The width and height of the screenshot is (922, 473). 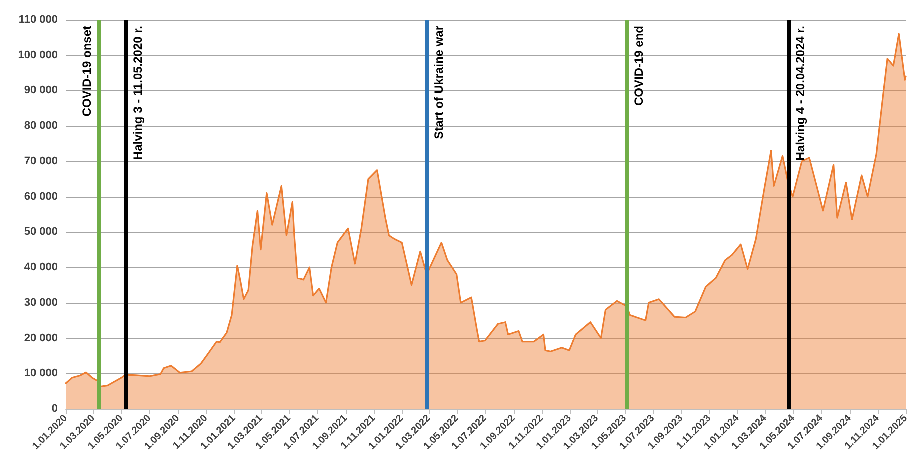 I want to click on y-tick-label: 90 000, so click(x=41, y=90).